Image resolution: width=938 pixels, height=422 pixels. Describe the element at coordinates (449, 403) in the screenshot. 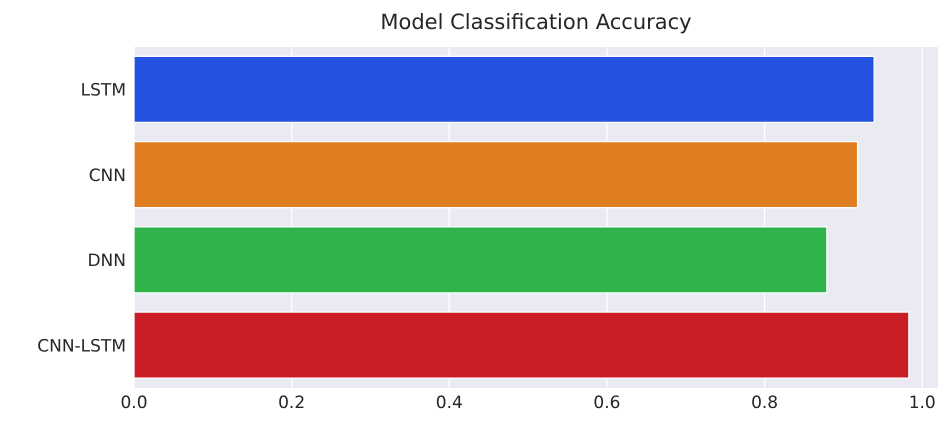

I see `x-tick-label: 0.4` at that location.